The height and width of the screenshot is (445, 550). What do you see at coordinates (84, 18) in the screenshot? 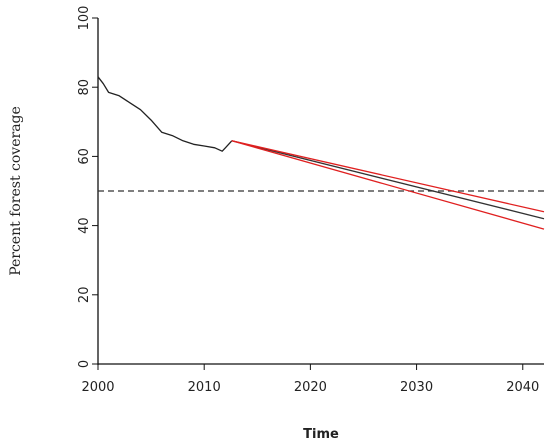
I see `y-tick-label: 100` at bounding box center [84, 18].